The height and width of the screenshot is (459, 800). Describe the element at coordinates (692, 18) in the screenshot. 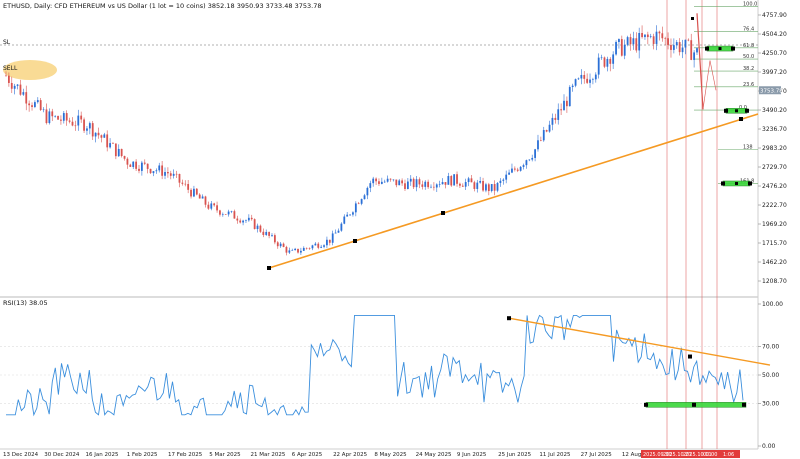

I see `swing-high-marker` at that location.